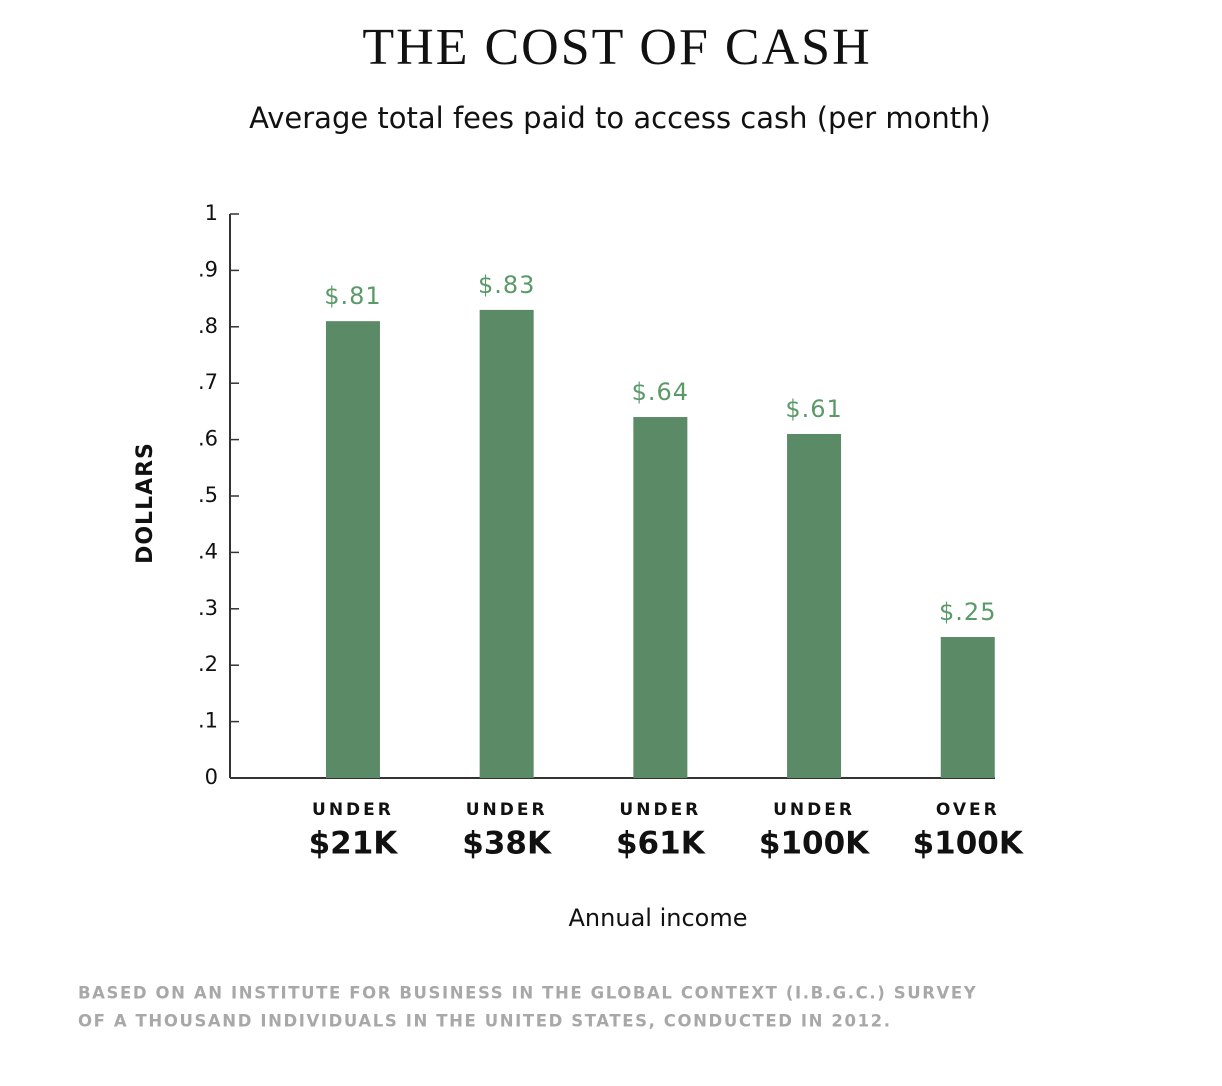  Describe the element at coordinates (813, 409) in the screenshot. I see `value-label: $.61` at that location.